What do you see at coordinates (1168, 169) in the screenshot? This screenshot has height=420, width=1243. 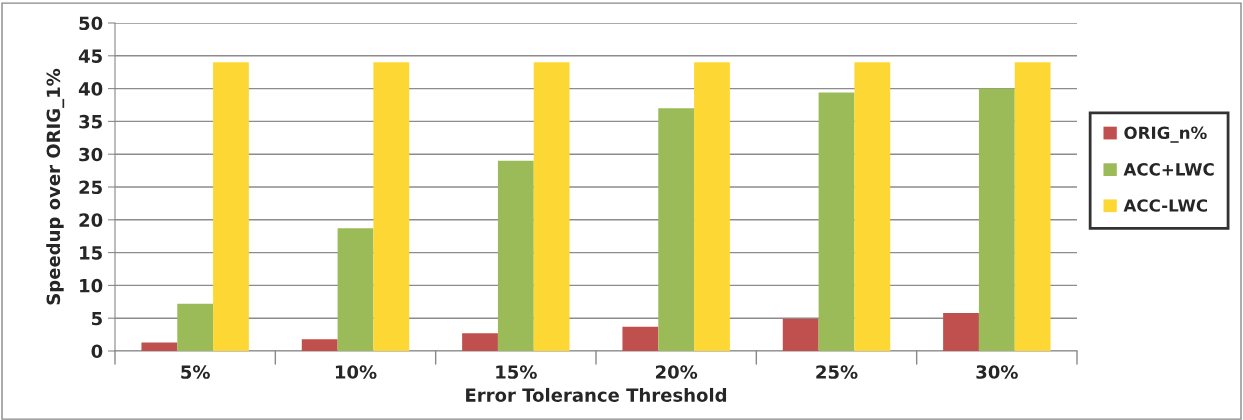 I see `legend-label: ACC+LWC` at bounding box center [1168, 169].